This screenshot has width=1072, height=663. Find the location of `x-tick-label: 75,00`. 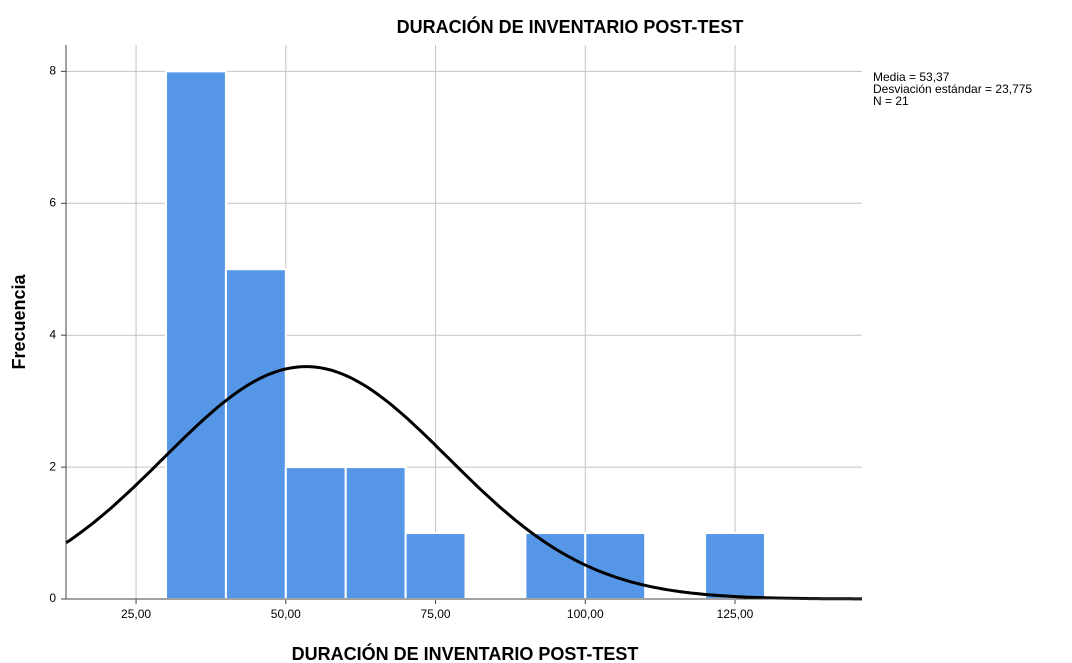

x-tick-label: 75,00 is located at coordinates (436, 614).